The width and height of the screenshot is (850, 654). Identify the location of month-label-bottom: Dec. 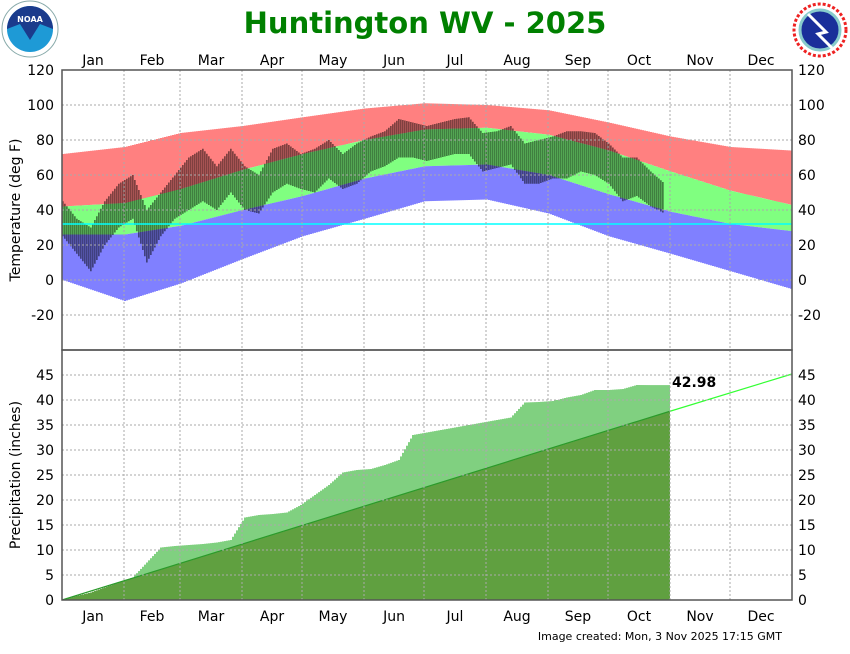
(760, 617).